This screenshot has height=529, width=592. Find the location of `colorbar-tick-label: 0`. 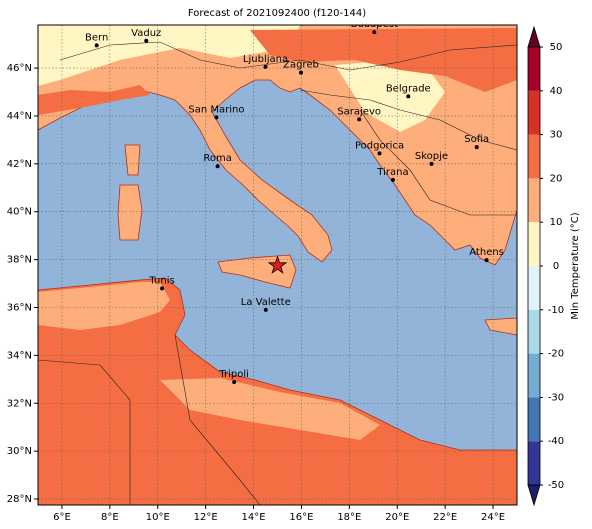

colorbar-tick-label: 0 is located at coordinates (556, 266).